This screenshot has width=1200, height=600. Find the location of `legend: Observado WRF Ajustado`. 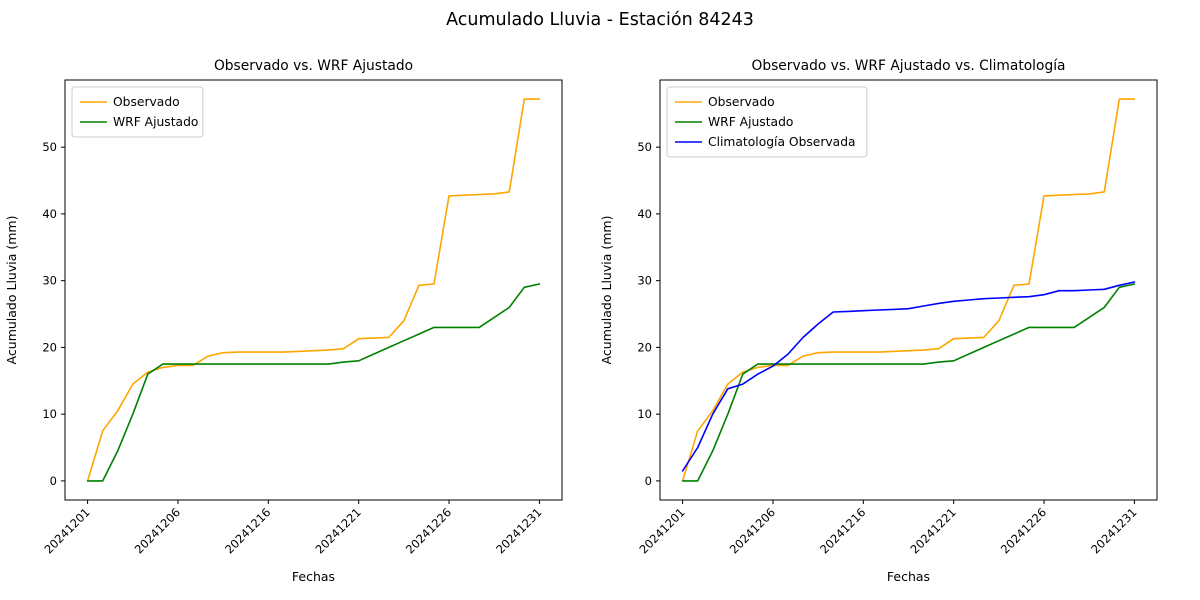

legend: Observado WRF Ajustado is located at coordinates (137, 112).